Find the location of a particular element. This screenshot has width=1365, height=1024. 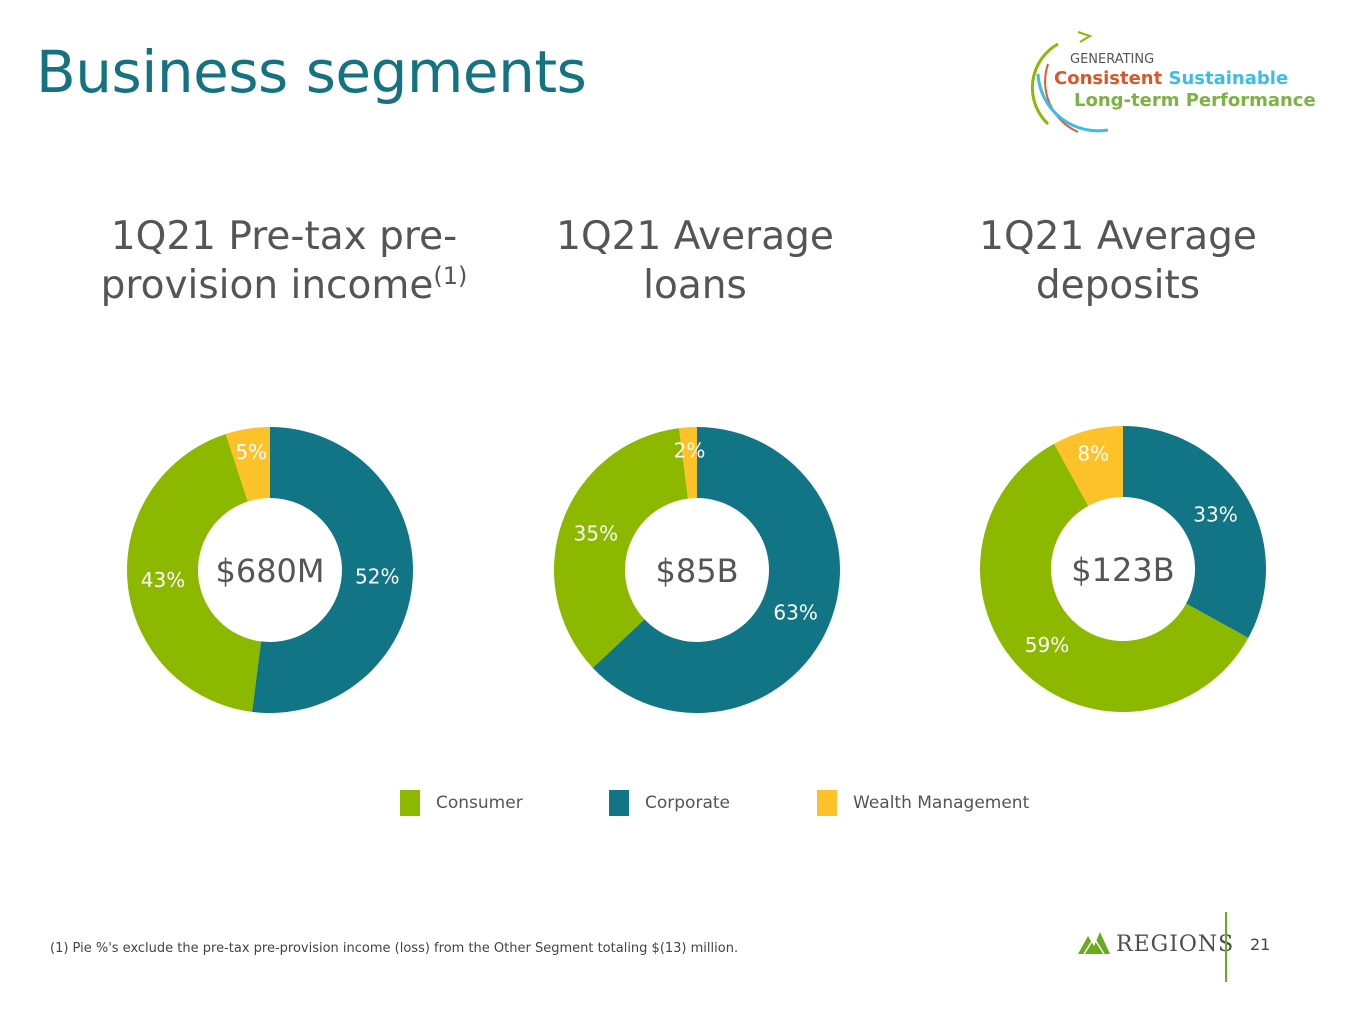

chart-title-income-line2: provision income is located at coordinates (267, 285).